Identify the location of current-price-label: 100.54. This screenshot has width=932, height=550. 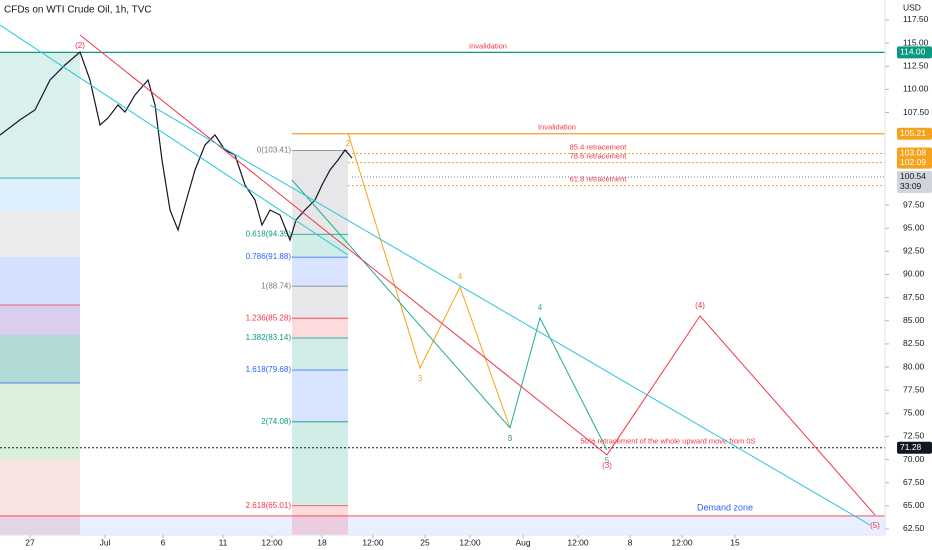
(913, 176).